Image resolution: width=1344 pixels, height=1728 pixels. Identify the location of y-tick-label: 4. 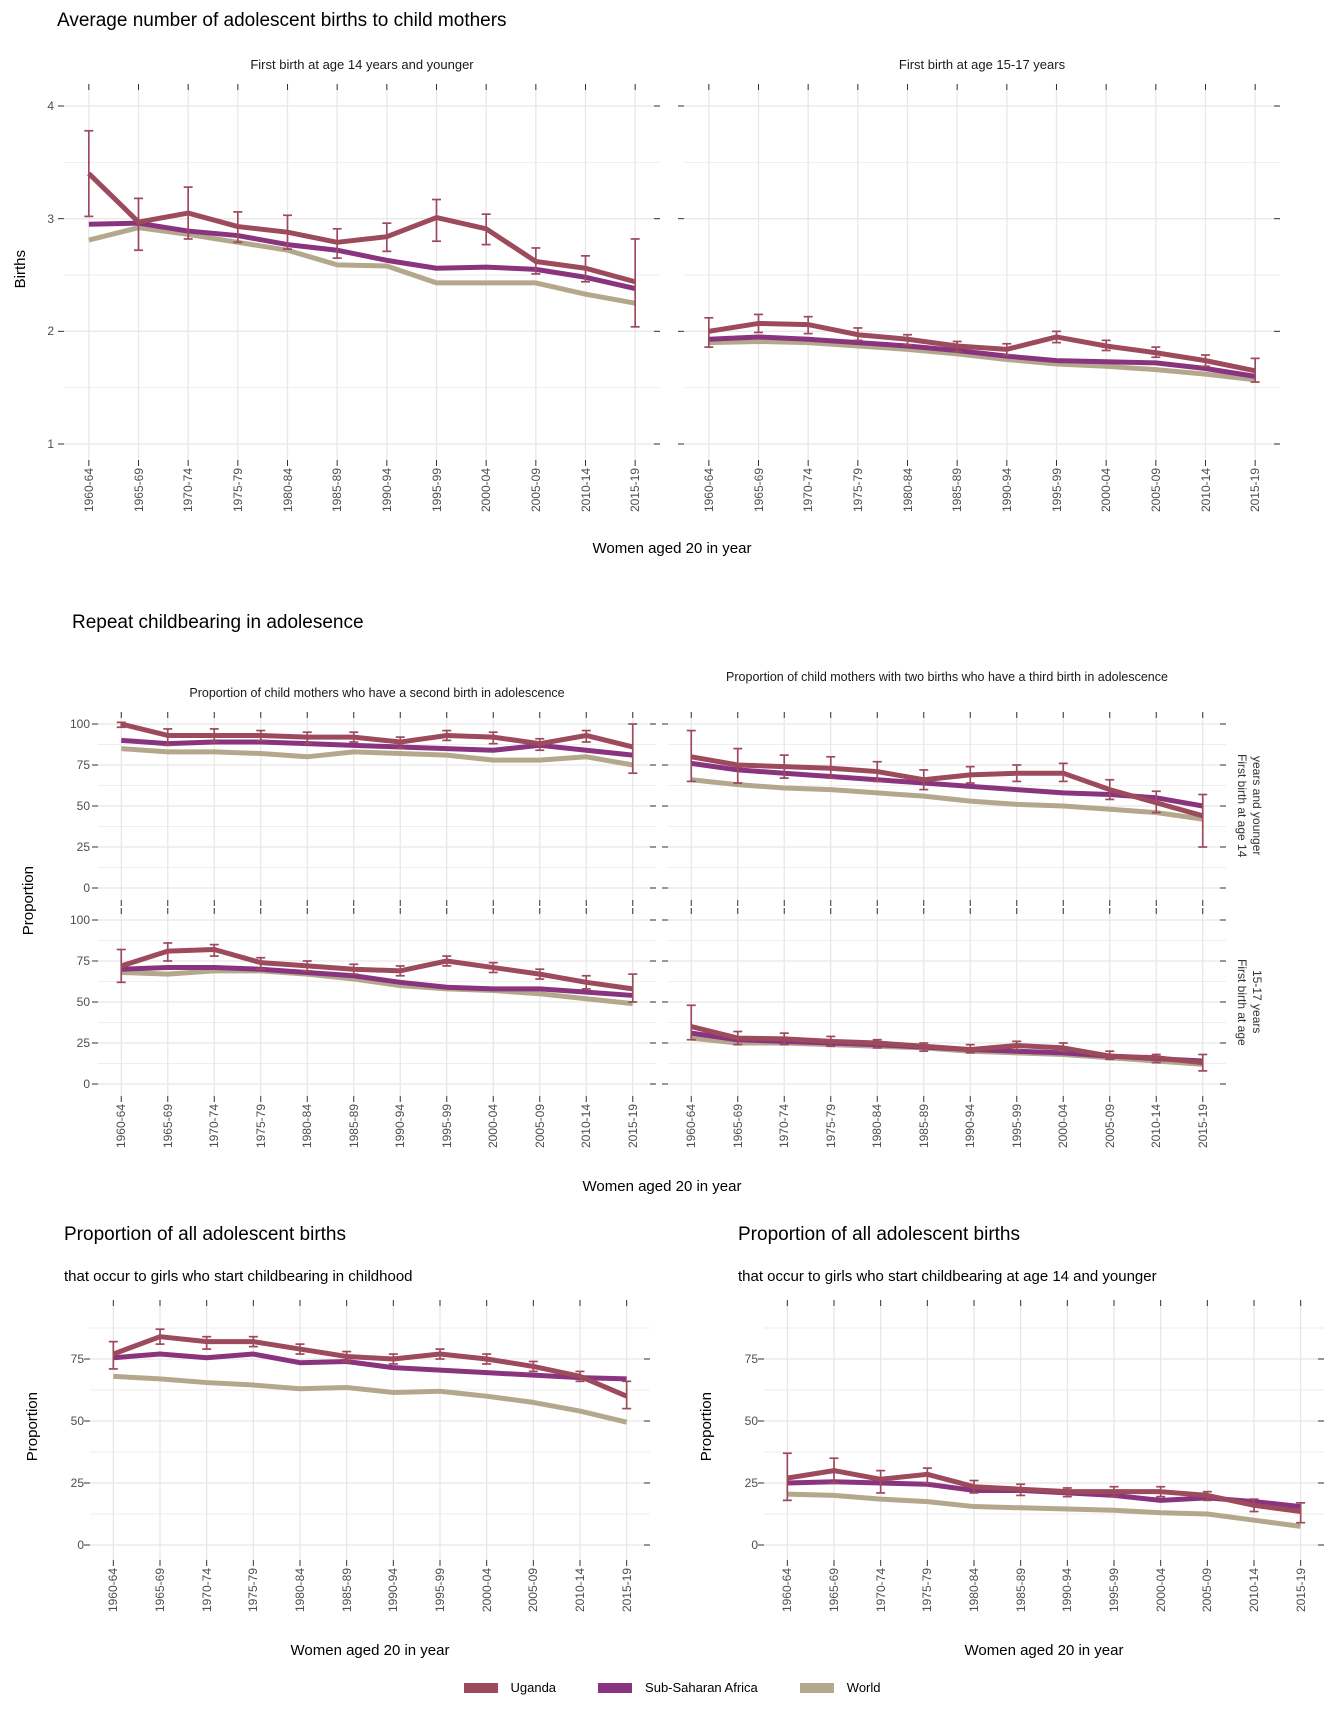
(50, 106).